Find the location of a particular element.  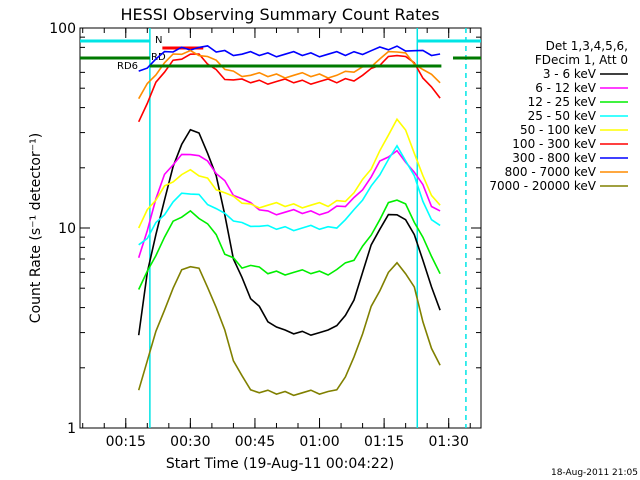

x-tick-label: 01:30 is located at coordinates (449, 442).